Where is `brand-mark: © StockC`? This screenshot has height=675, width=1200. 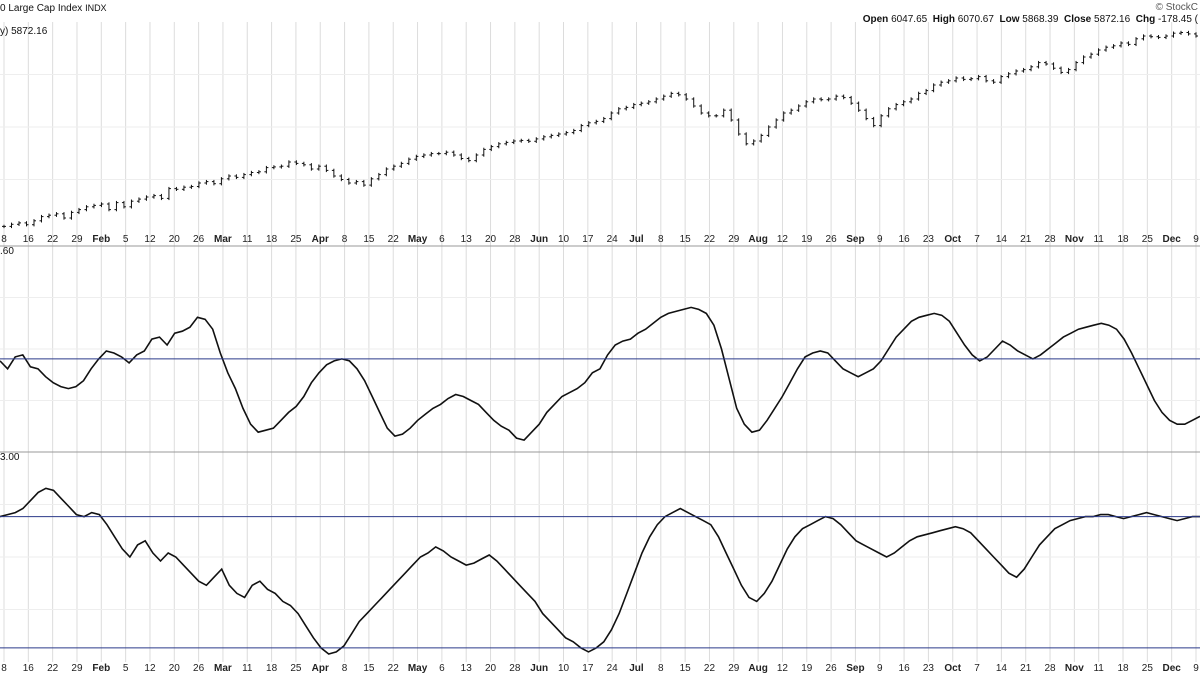
brand-mark: © StockC is located at coordinates (1176, 7).